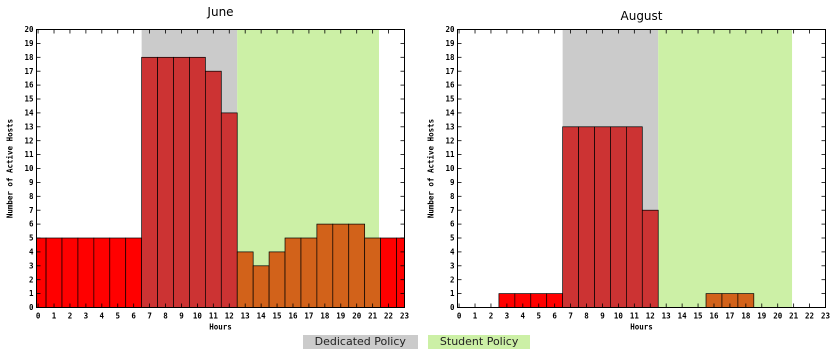 The width and height of the screenshot is (833, 349). What do you see at coordinates (31, 293) in the screenshot?
I see `y-tick-label: 1` at bounding box center [31, 293].